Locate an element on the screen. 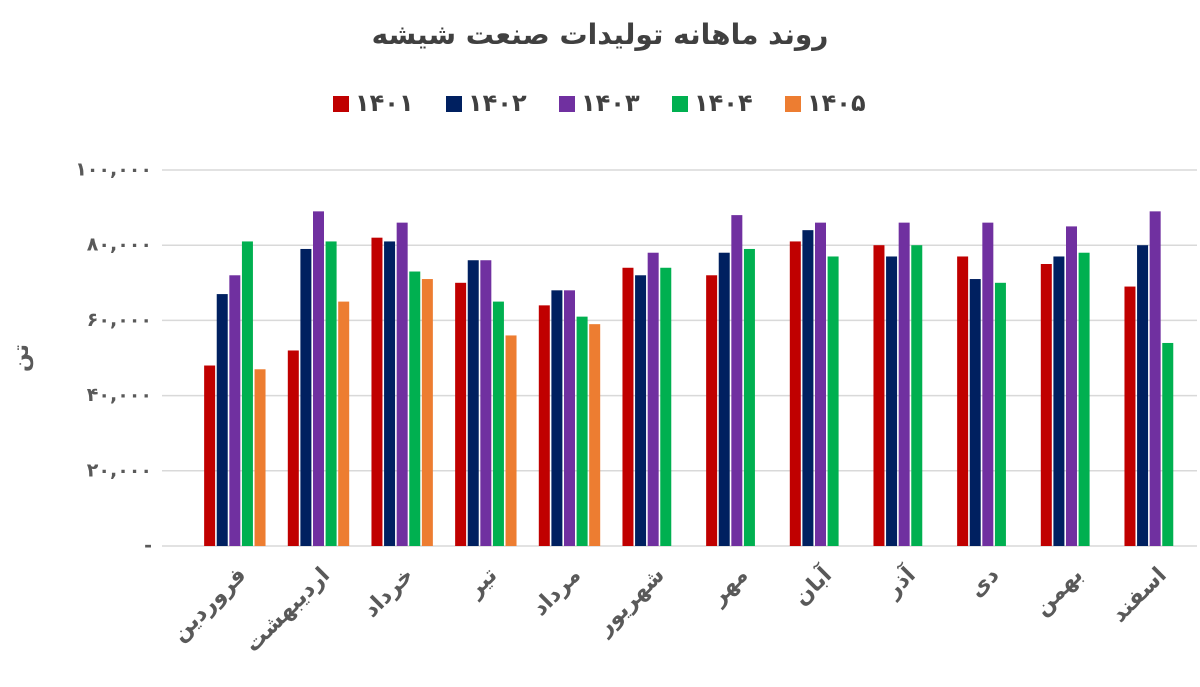 This screenshot has height=687, width=1200. y-axis-label: تن is located at coordinates (21, 358).